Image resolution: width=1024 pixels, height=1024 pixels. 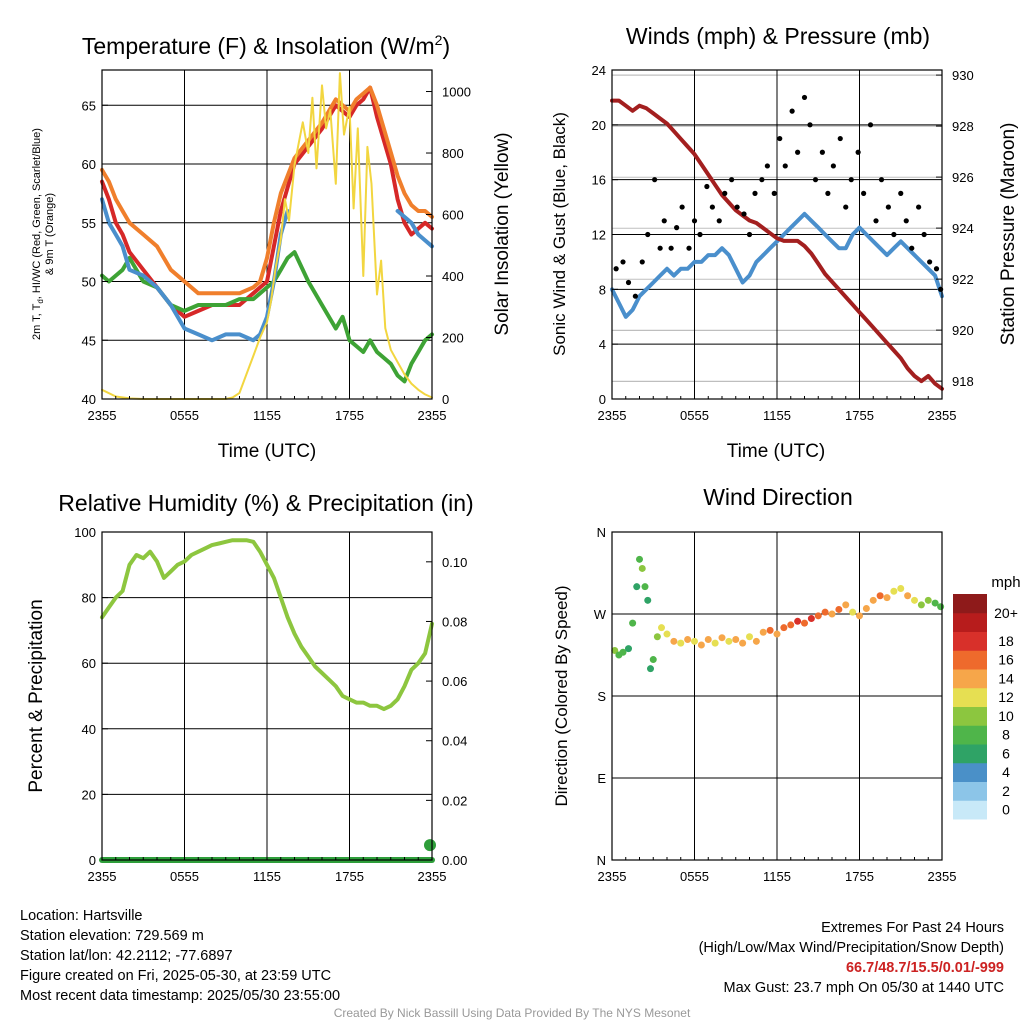 What do you see at coordinates (1006, 613) in the screenshot?
I see `colorbar-label-10: 20+` at bounding box center [1006, 613].